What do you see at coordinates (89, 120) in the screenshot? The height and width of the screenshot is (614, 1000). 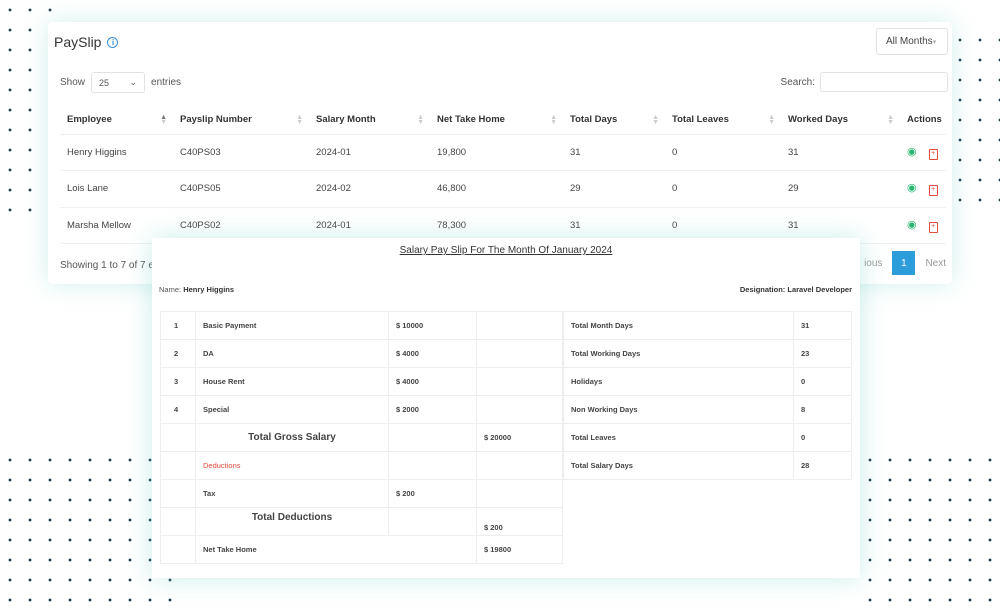 I see `col-label: Employee` at bounding box center [89, 120].